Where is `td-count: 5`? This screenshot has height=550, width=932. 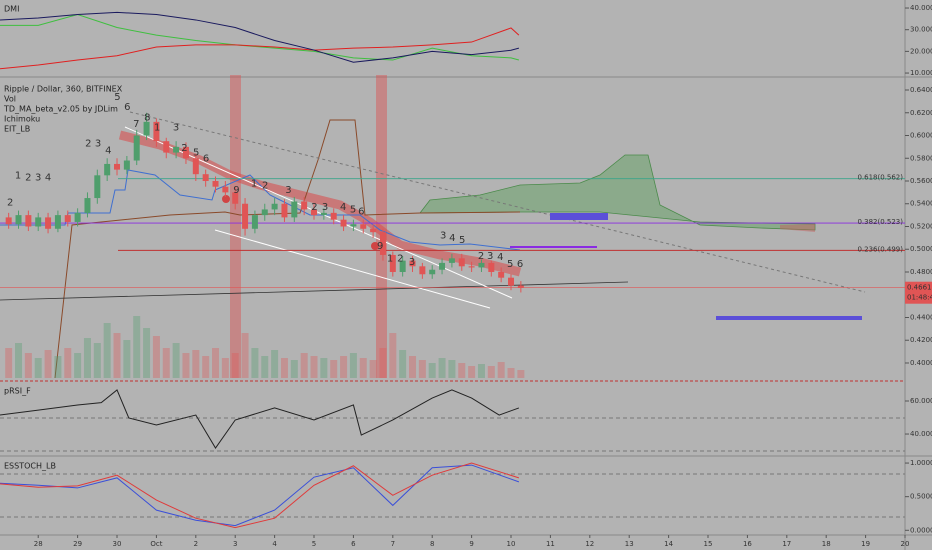
td-count: 5 is located at coordinates (353, 209).